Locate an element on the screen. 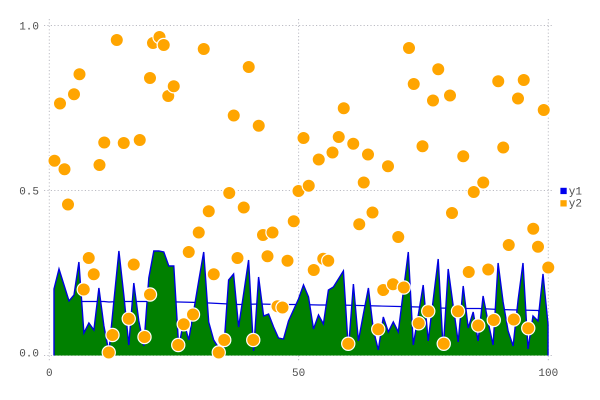 The image size is (600, 400). svg-text: 1.0 is located at coordinates (29, 28).